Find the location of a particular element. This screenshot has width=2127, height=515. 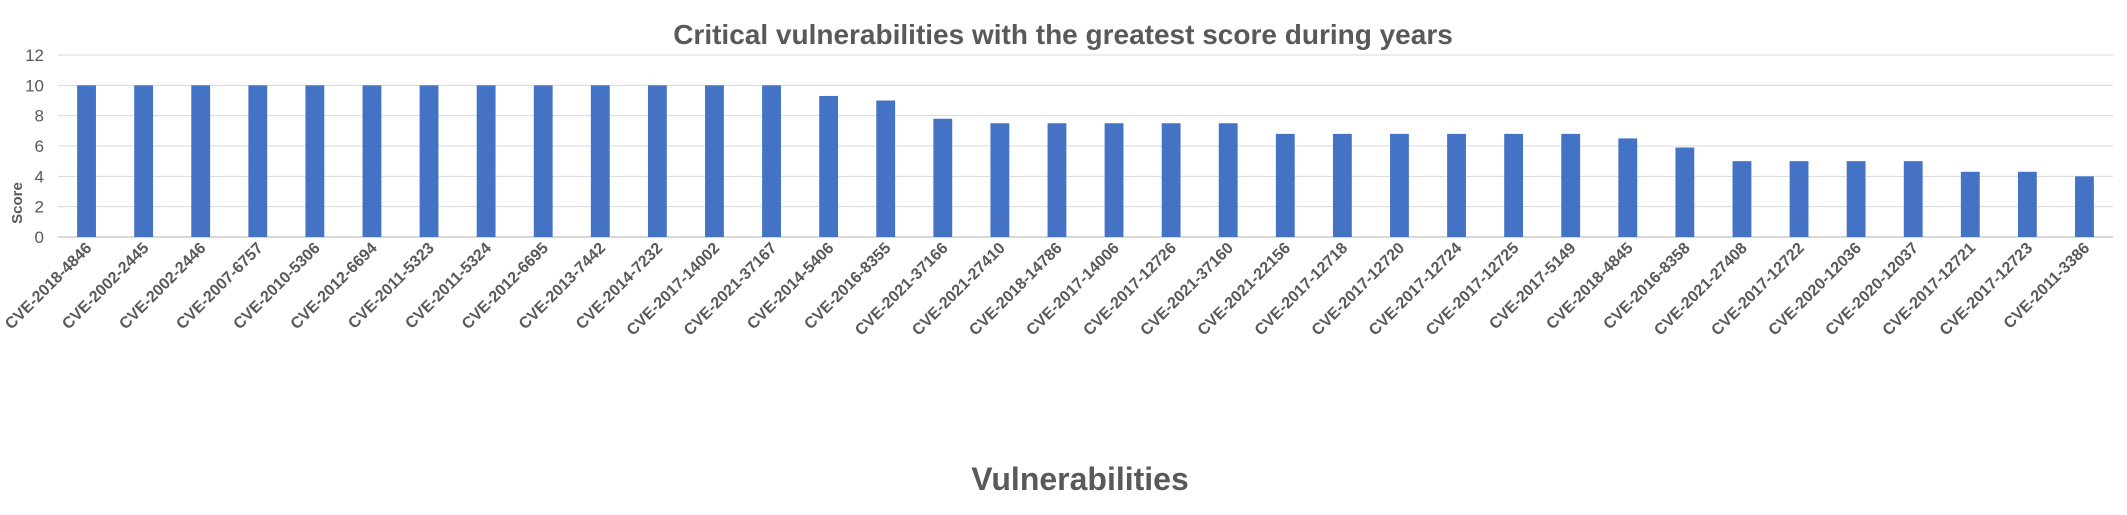

x-axis-title: Vulnerabilities is located at coordinates (1080, 479).